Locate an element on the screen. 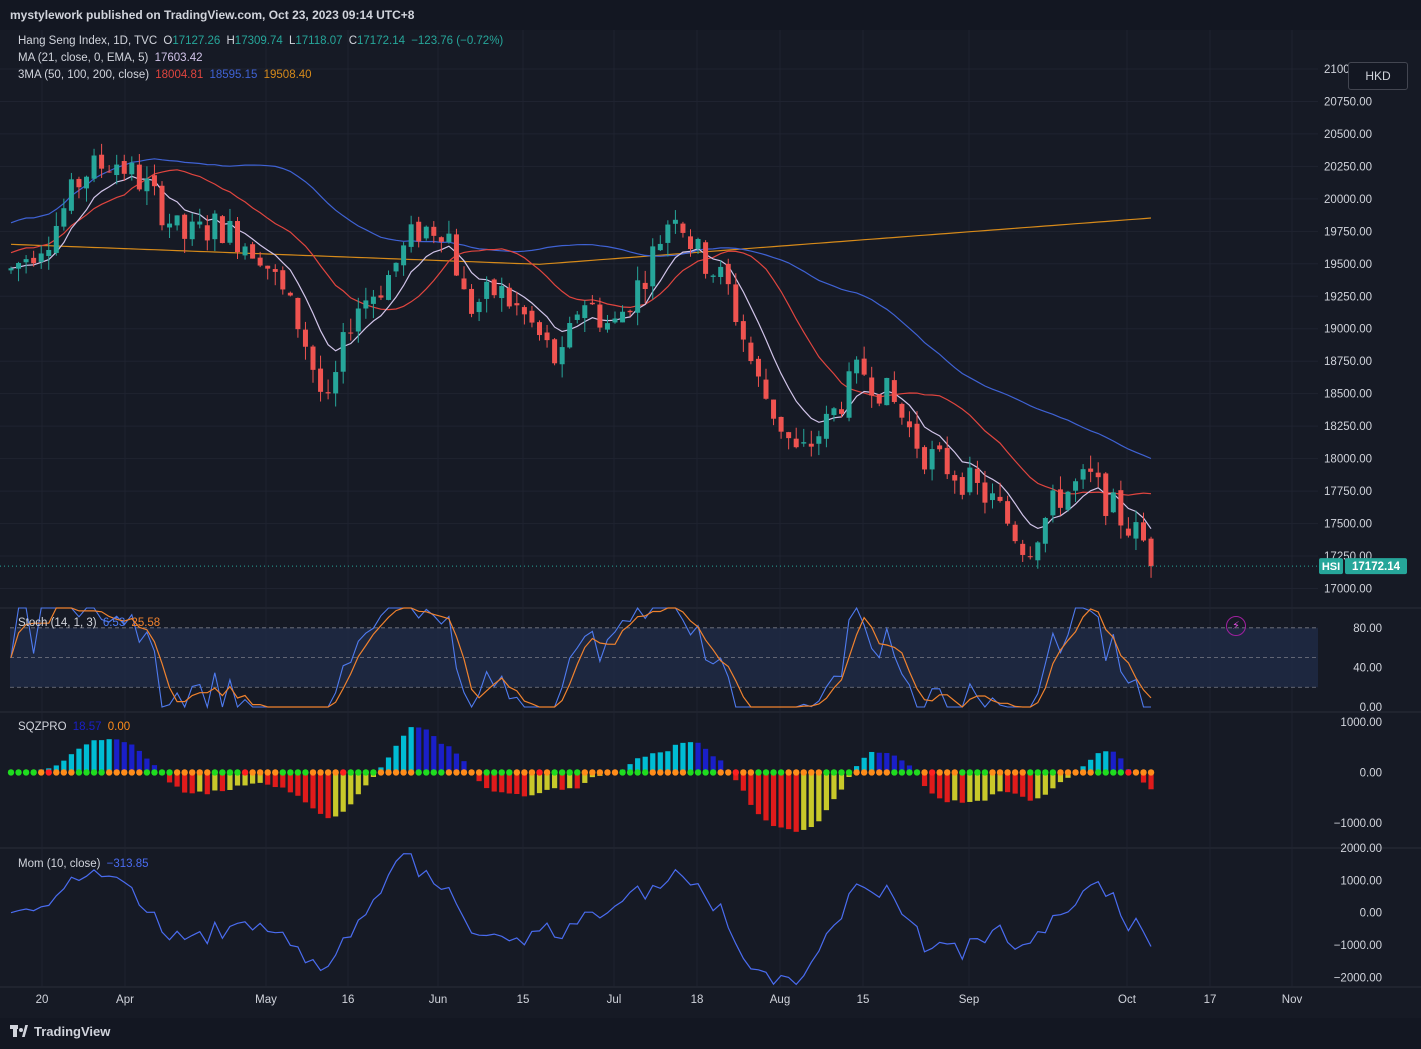  time-tick-label: May is located at coordinates (266, 1000).